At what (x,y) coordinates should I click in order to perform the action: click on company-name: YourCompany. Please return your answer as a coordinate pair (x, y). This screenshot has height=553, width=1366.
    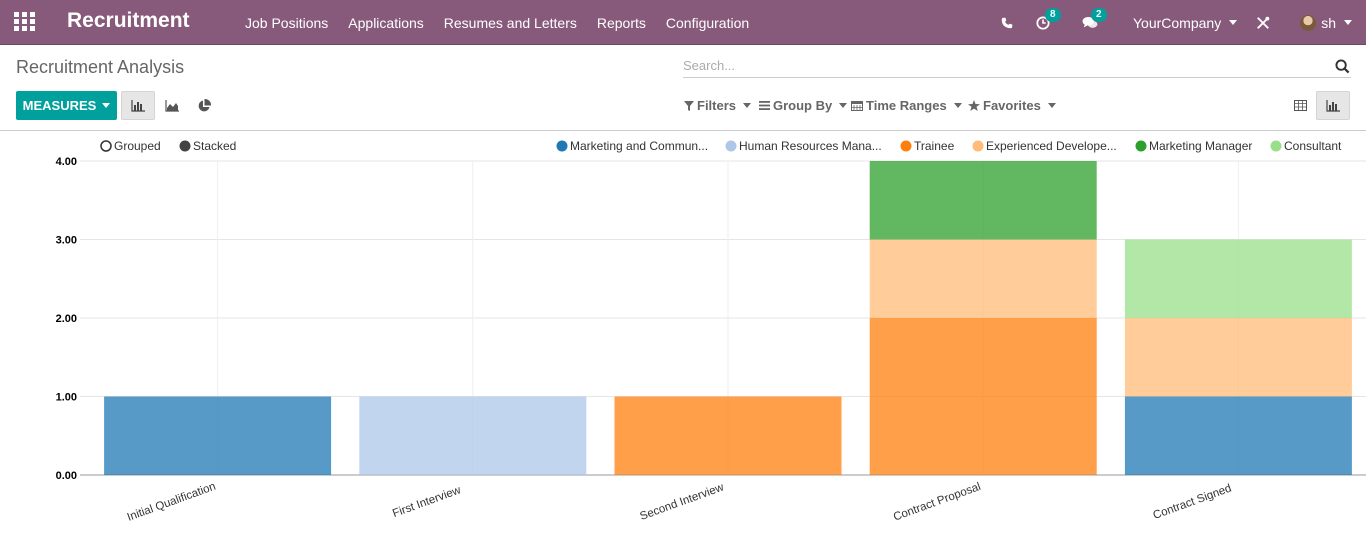
    Looking at the image, I should click on (1177, 22).